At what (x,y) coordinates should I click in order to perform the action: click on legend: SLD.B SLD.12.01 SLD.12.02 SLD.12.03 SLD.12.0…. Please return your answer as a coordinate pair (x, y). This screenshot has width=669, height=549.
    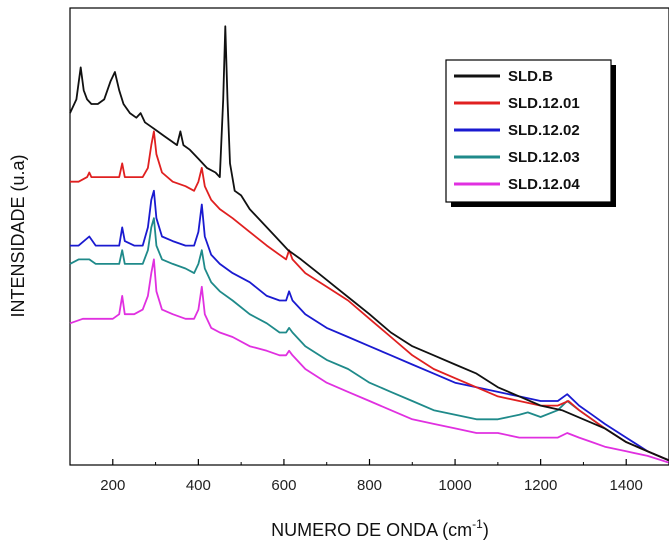
    Looking at the image, I should click on (530, 133).